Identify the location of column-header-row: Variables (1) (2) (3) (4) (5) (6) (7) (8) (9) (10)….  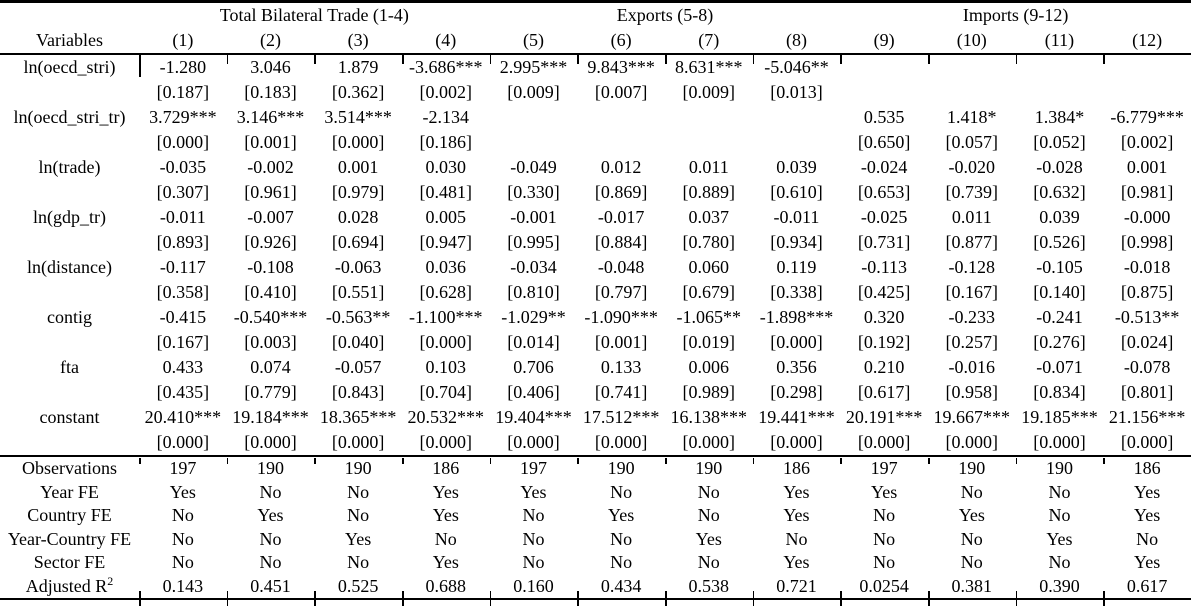
(595, 41).